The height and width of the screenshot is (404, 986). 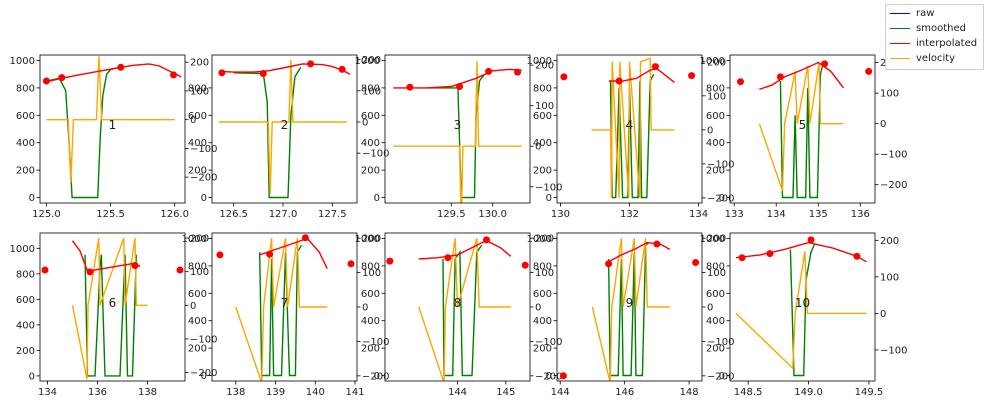 What do you see at coordinates (934, 37) in the screenshot?
I see `legend: raw smoothed interpolated velocity` at bounding box center [934, 37].